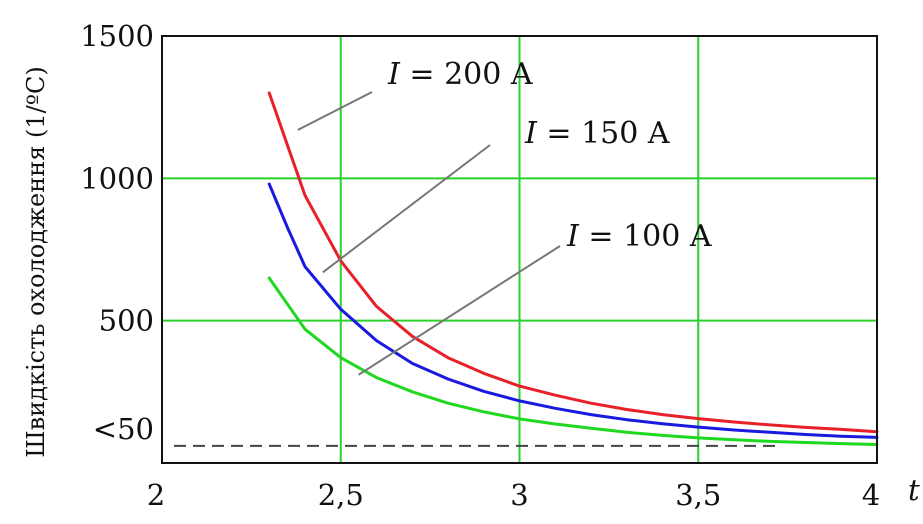 Image resolution: width=923 pixels, height=524 pixels. What do you see at coordinates (466, 74) in the screenshot?
I see `annotation-value: = 200 A` at bounding box center [466, 74].